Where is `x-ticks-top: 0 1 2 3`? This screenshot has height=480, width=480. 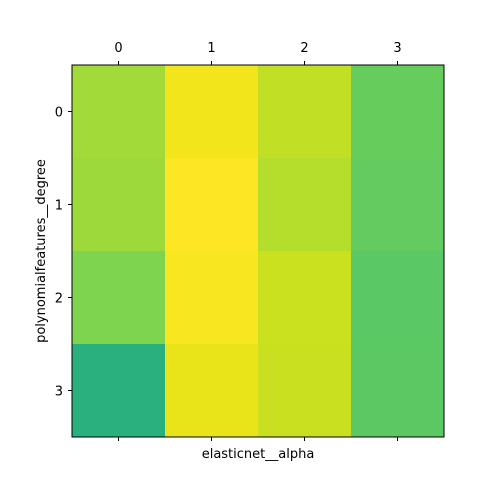 x-ticks-top: 0 1 2 3 is located at coordinates (258, 53).